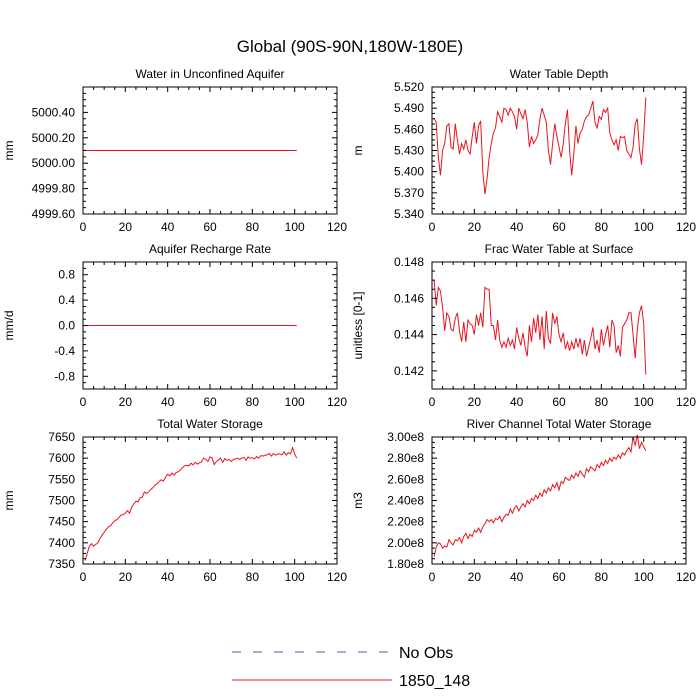  What do you see at coordinates (409, 129) in the screenshot?
I see `y-tick-label: 5.460` at bounding box center [409, 129].